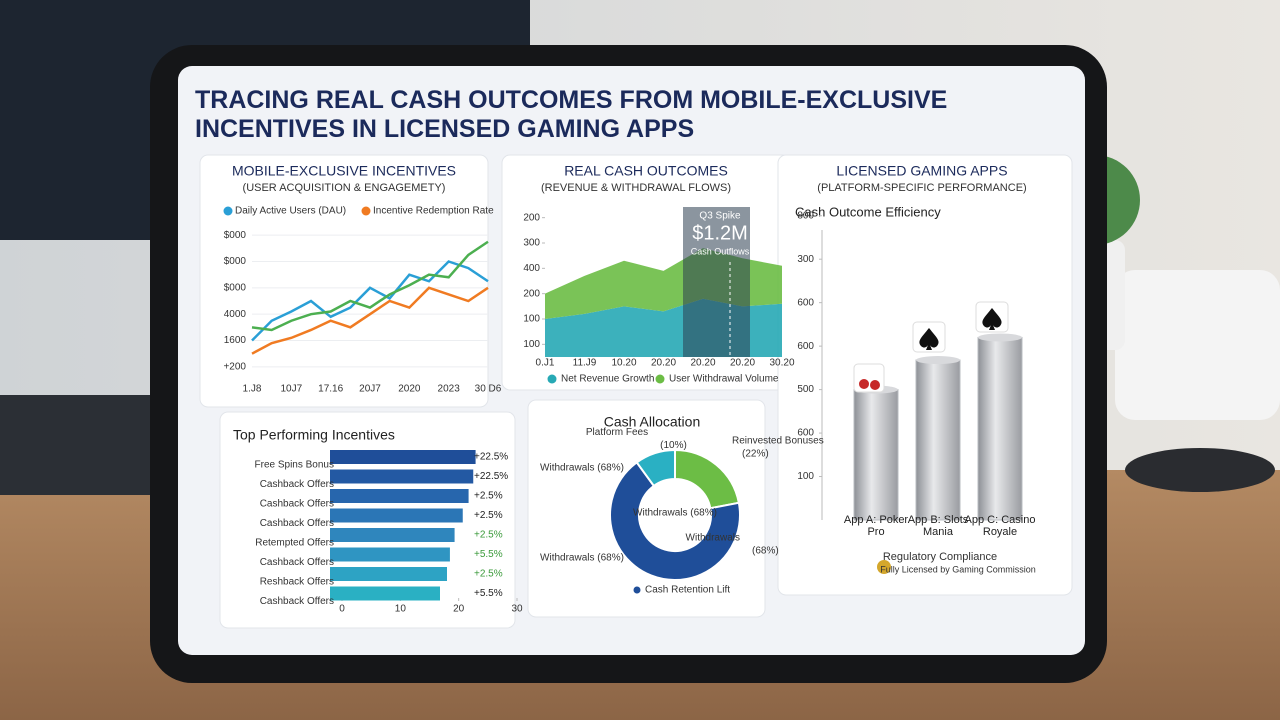  Describe the element at coordinates (652, 422) in the screenshot. I see `chart-title: Cash Allocation` at that location.